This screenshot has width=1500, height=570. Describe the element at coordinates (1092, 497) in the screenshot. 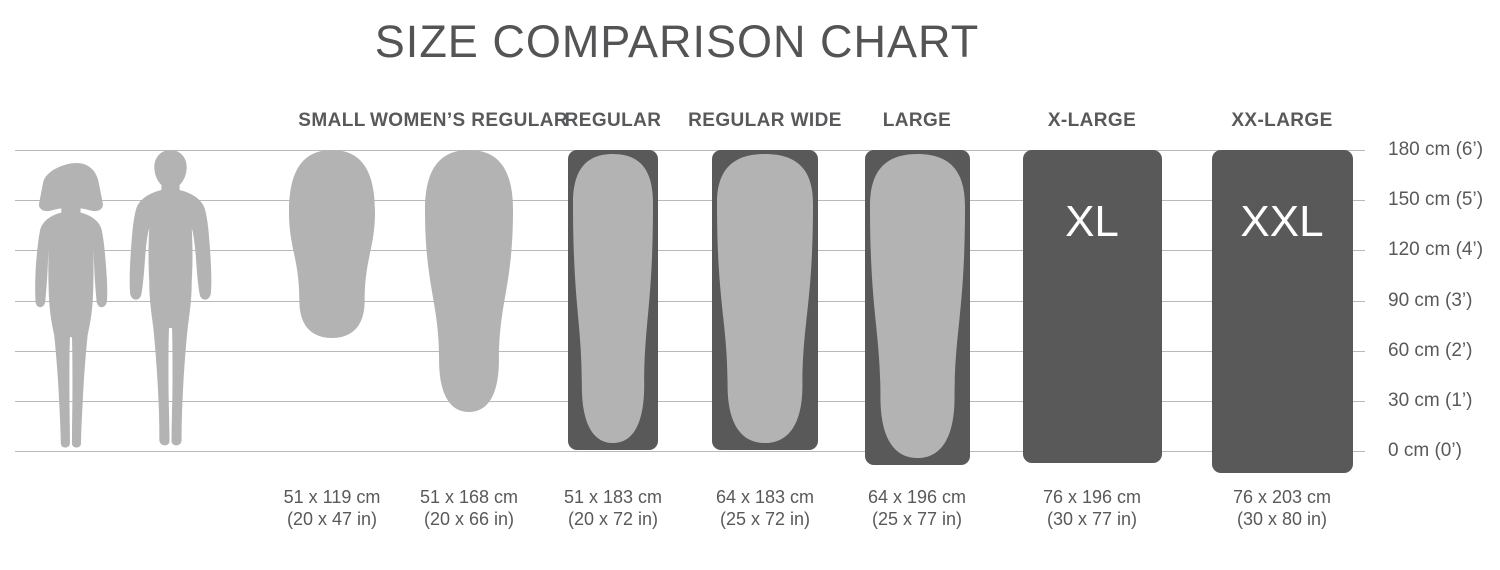

I see `dimension-cm-xl: 76 x 196 cm` at that location.